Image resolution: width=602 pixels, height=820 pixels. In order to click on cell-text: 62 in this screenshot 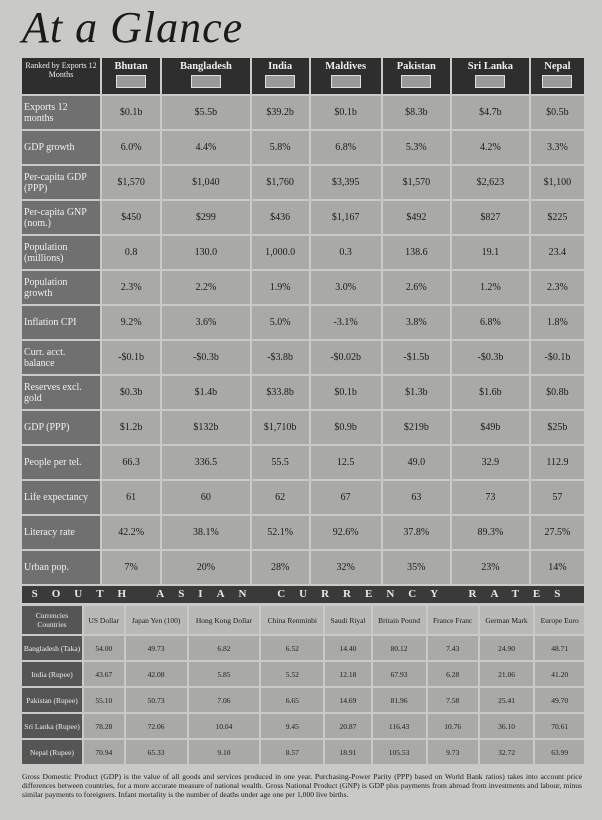, I will do `click(280, 497)`.